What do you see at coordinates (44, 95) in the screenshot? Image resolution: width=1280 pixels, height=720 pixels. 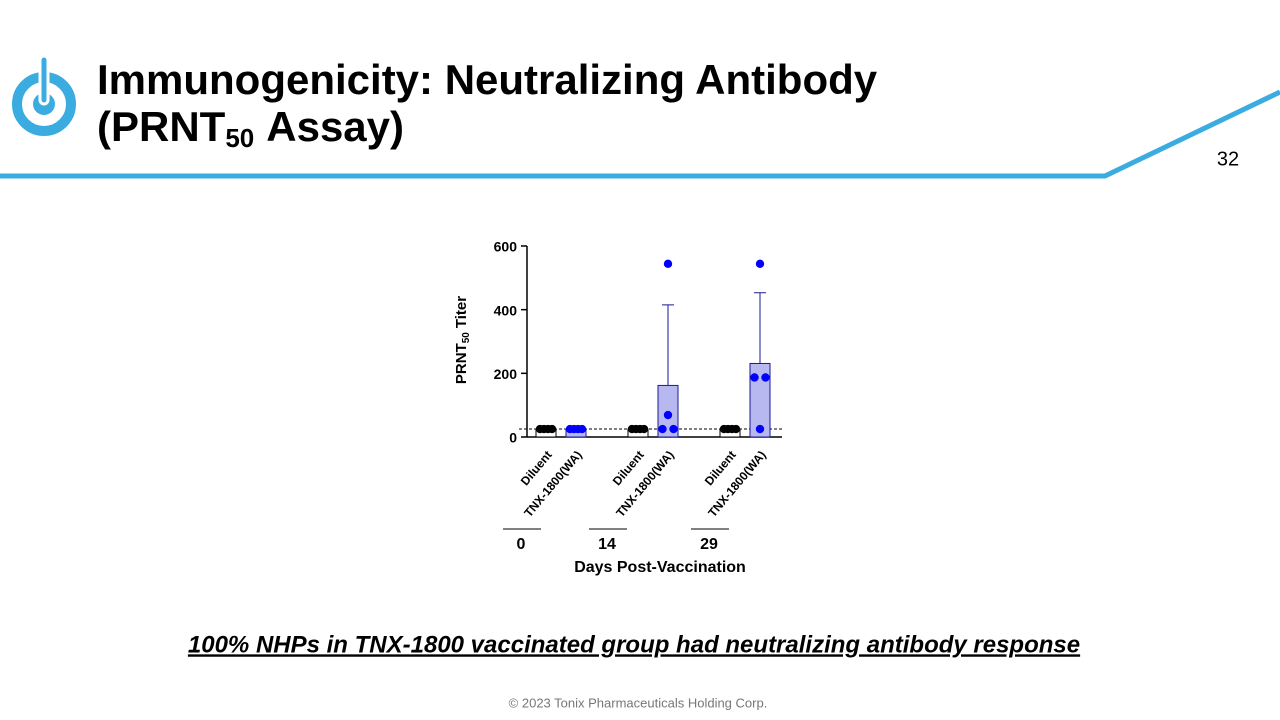 I see `logo` at bounding box center [44, 95].